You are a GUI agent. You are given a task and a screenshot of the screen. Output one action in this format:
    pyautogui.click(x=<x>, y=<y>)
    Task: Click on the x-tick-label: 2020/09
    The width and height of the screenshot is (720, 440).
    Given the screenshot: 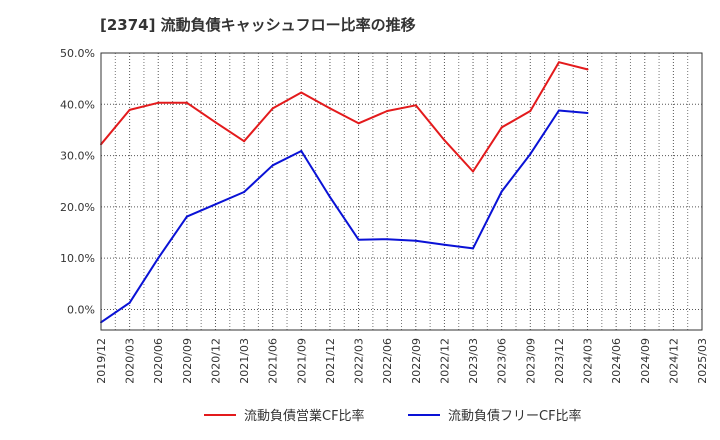 What is the action you would take?
    pyautogui.click(x=187, y=361)
    